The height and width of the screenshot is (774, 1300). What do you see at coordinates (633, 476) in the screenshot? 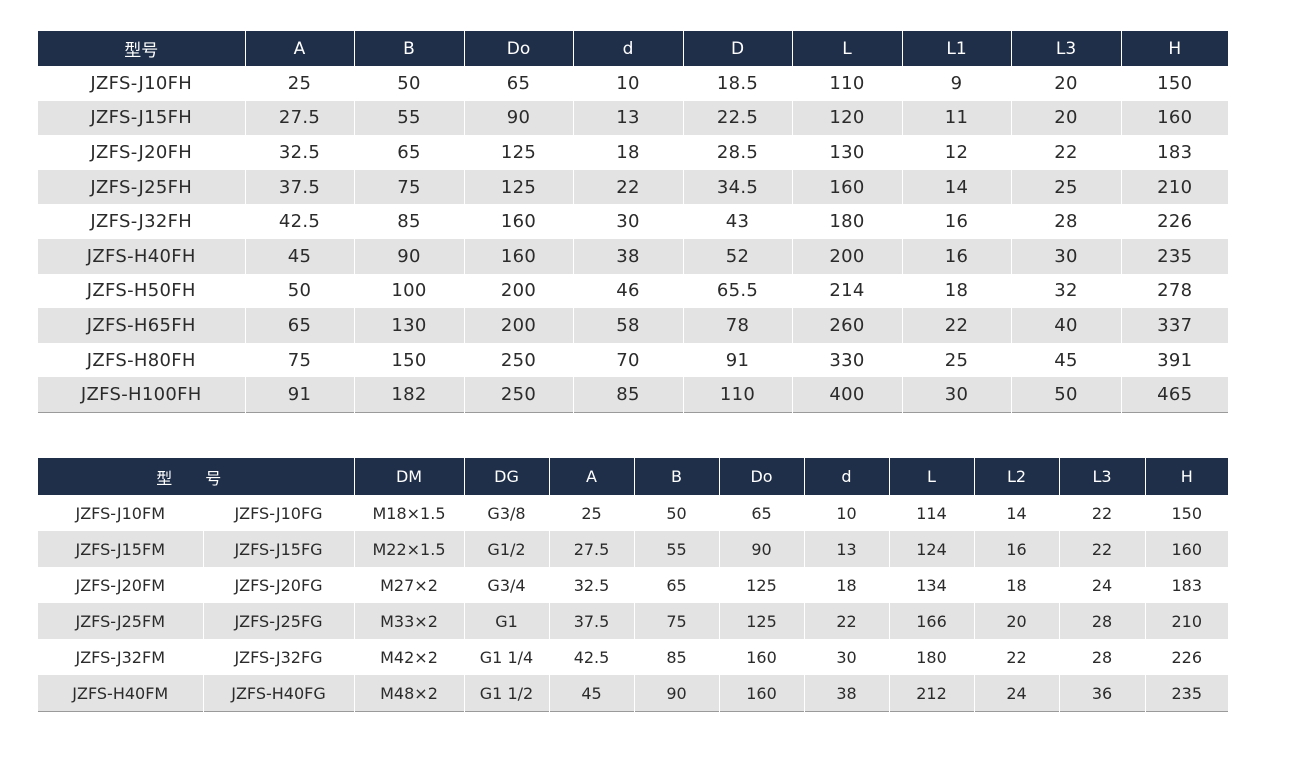
I see `table2-header-row: 型 号 DM DG A B Do d L L2 L3 H` at bounding box center [633, 476].